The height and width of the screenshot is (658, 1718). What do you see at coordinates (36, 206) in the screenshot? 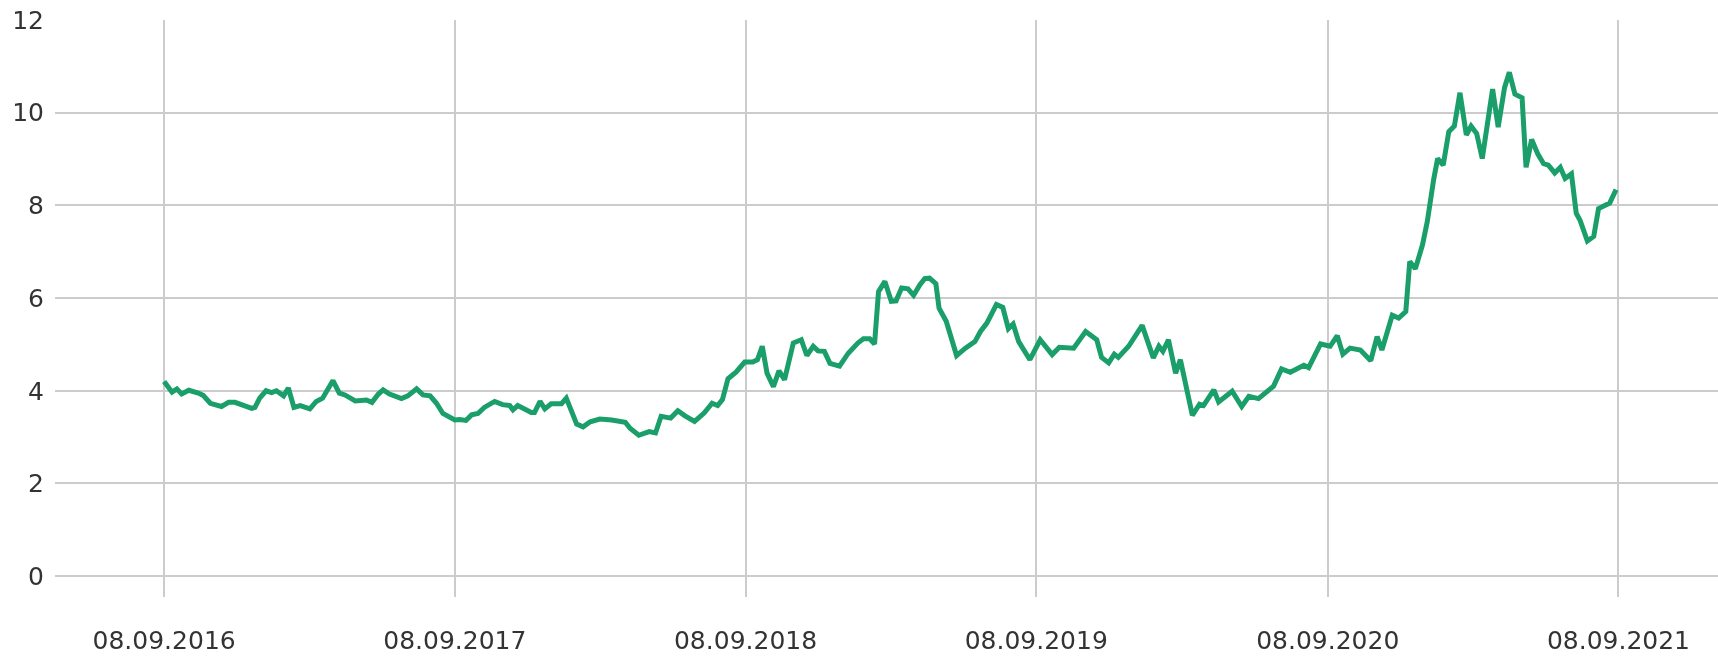
I see `y-tick-label: 8` at bounding box center [36, 206].